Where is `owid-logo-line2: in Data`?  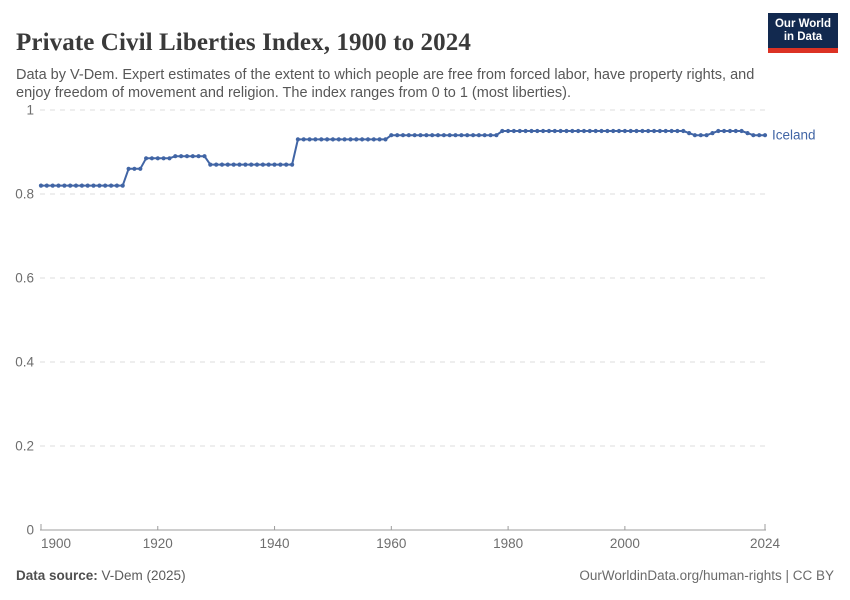
owid-logo-line2: in Data is located at coordinates (803, 37).